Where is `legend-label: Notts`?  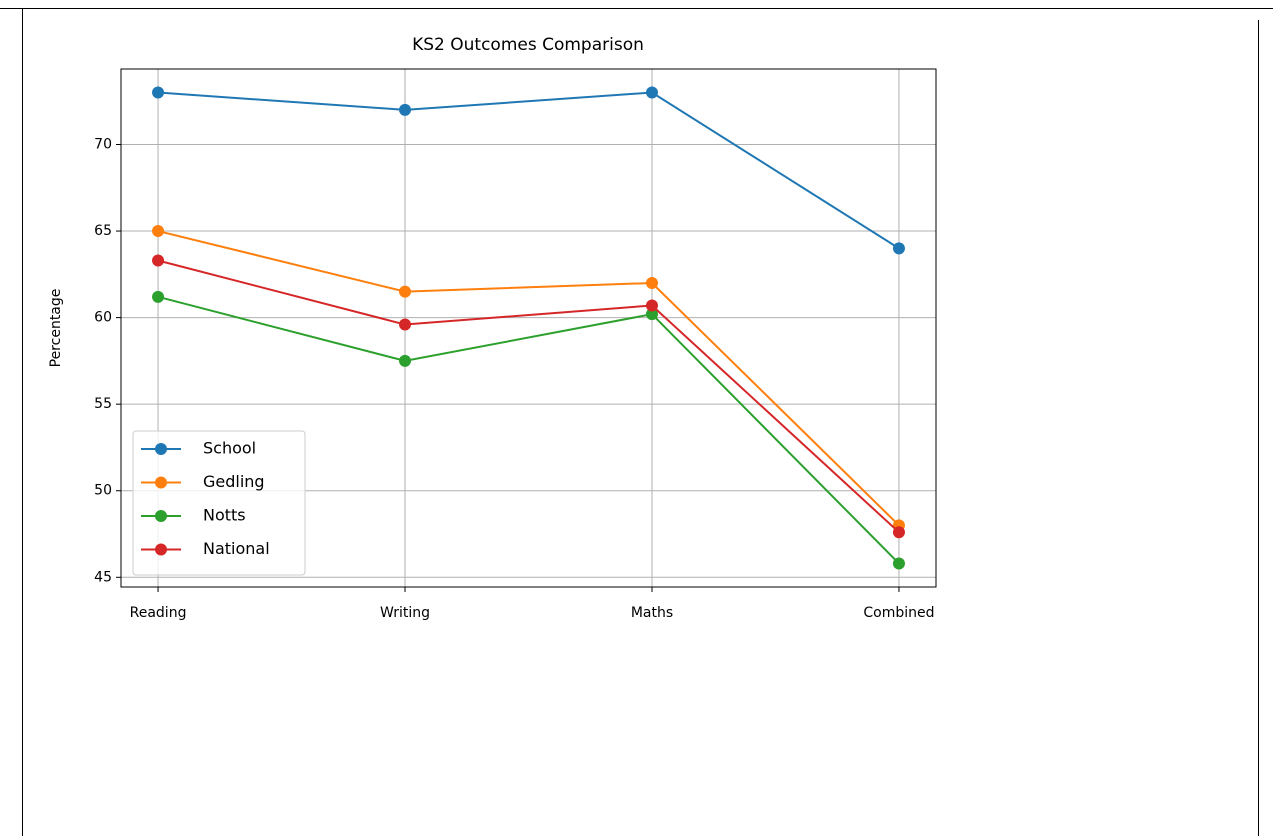 legend-label: Notts is located at coordinates (224, 515).